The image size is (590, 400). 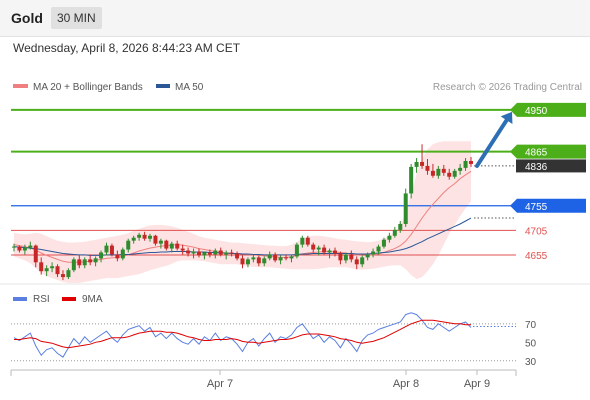 What do you see at coordinates (76, 18) in the screenshot?
I see `timeframe-button: 30 MIN` at bounding box center [76, 18].